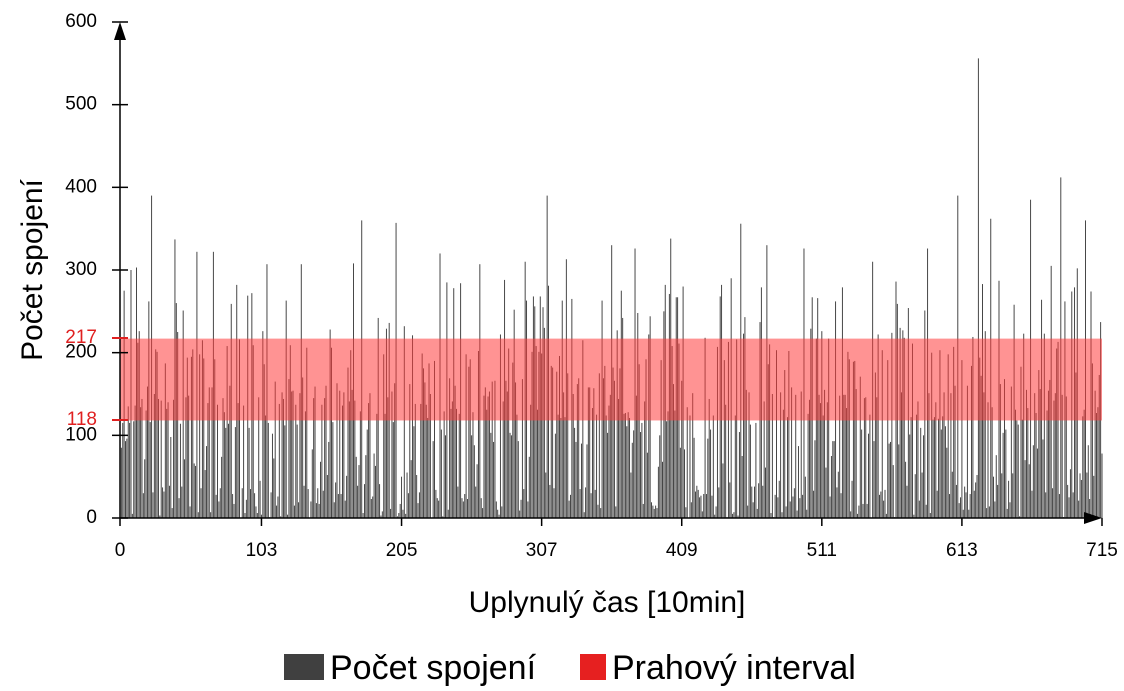  I want to click on legend-label-threshold: Prahový interval, so click(734, 668).